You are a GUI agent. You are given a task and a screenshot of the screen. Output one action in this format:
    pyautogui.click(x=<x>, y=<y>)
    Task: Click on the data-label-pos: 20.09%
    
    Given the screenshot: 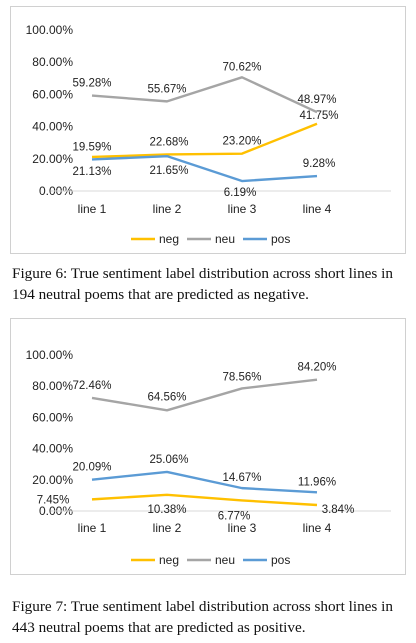 What is the action you would take?
    pyautogui.click(x=91, y=468)
    